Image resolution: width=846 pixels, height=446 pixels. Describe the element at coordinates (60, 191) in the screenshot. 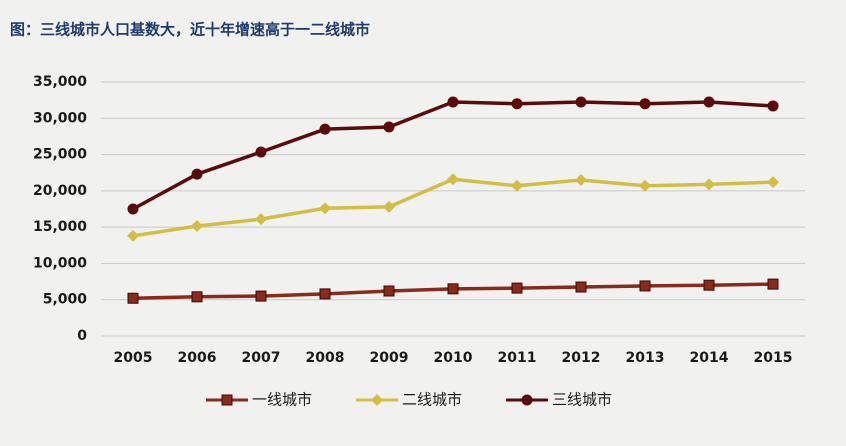

I see `y-tick-label: 20,000` at that location.